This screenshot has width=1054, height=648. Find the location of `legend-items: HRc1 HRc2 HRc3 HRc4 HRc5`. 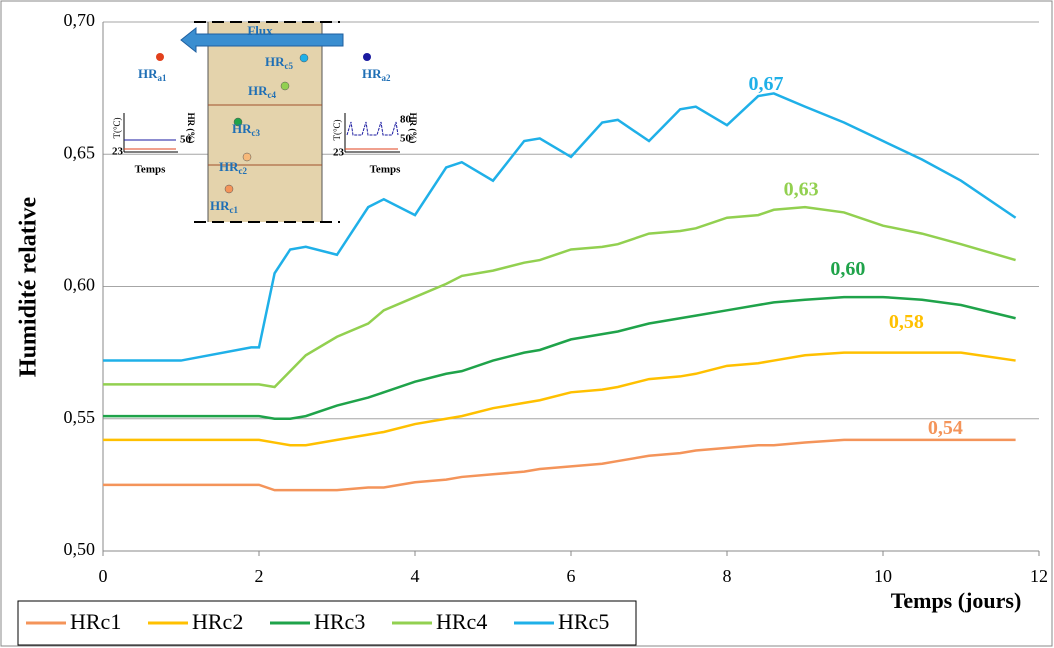

legend-items: HRc1 HRc2 HRc3 HRc4 HRc5 is located at coordinates (317, 621).